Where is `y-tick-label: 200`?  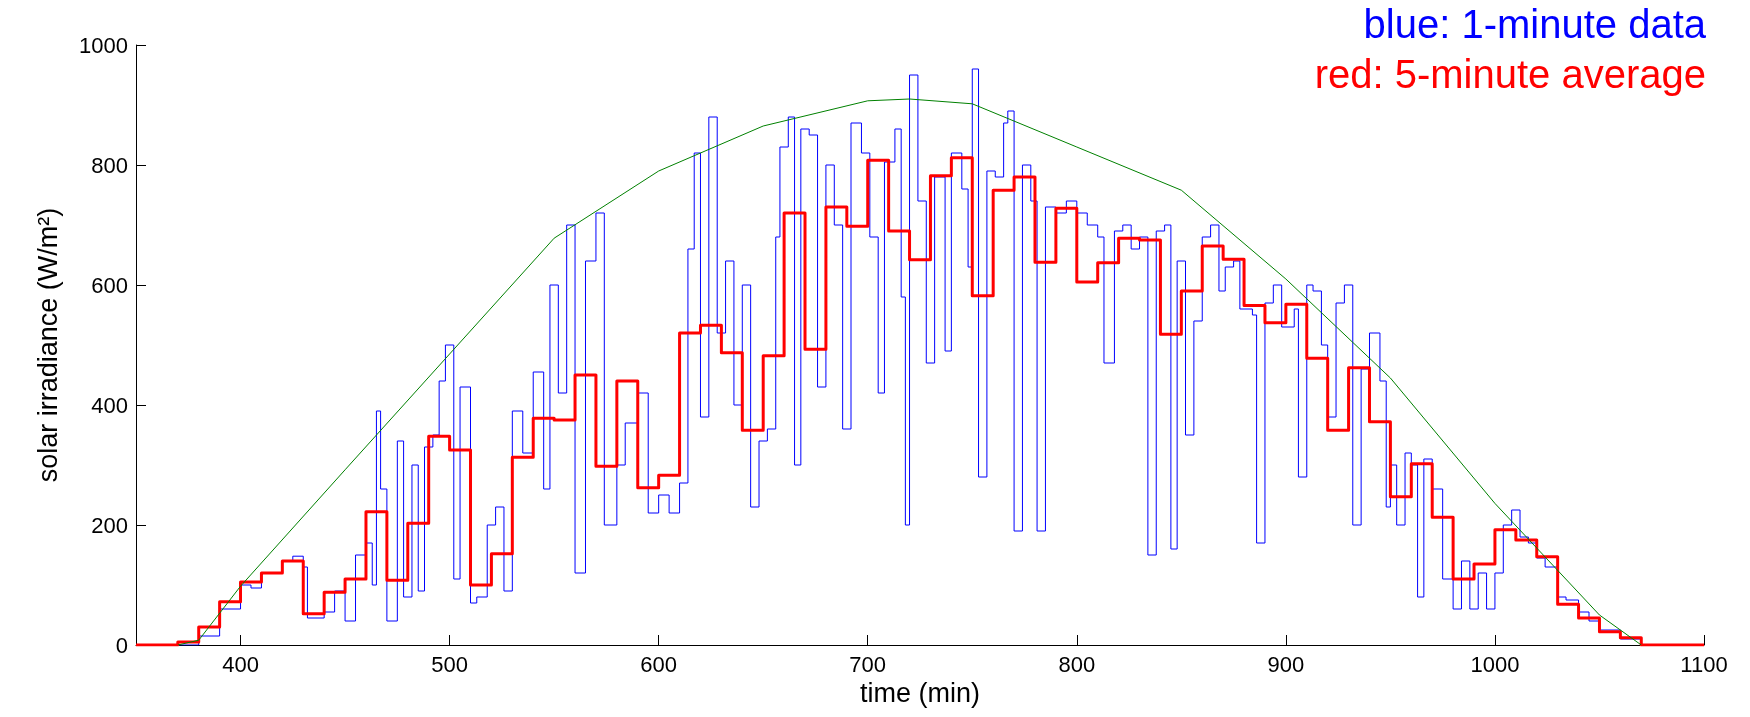 y-tick-label: 200 is located at coordinates (109, 525).